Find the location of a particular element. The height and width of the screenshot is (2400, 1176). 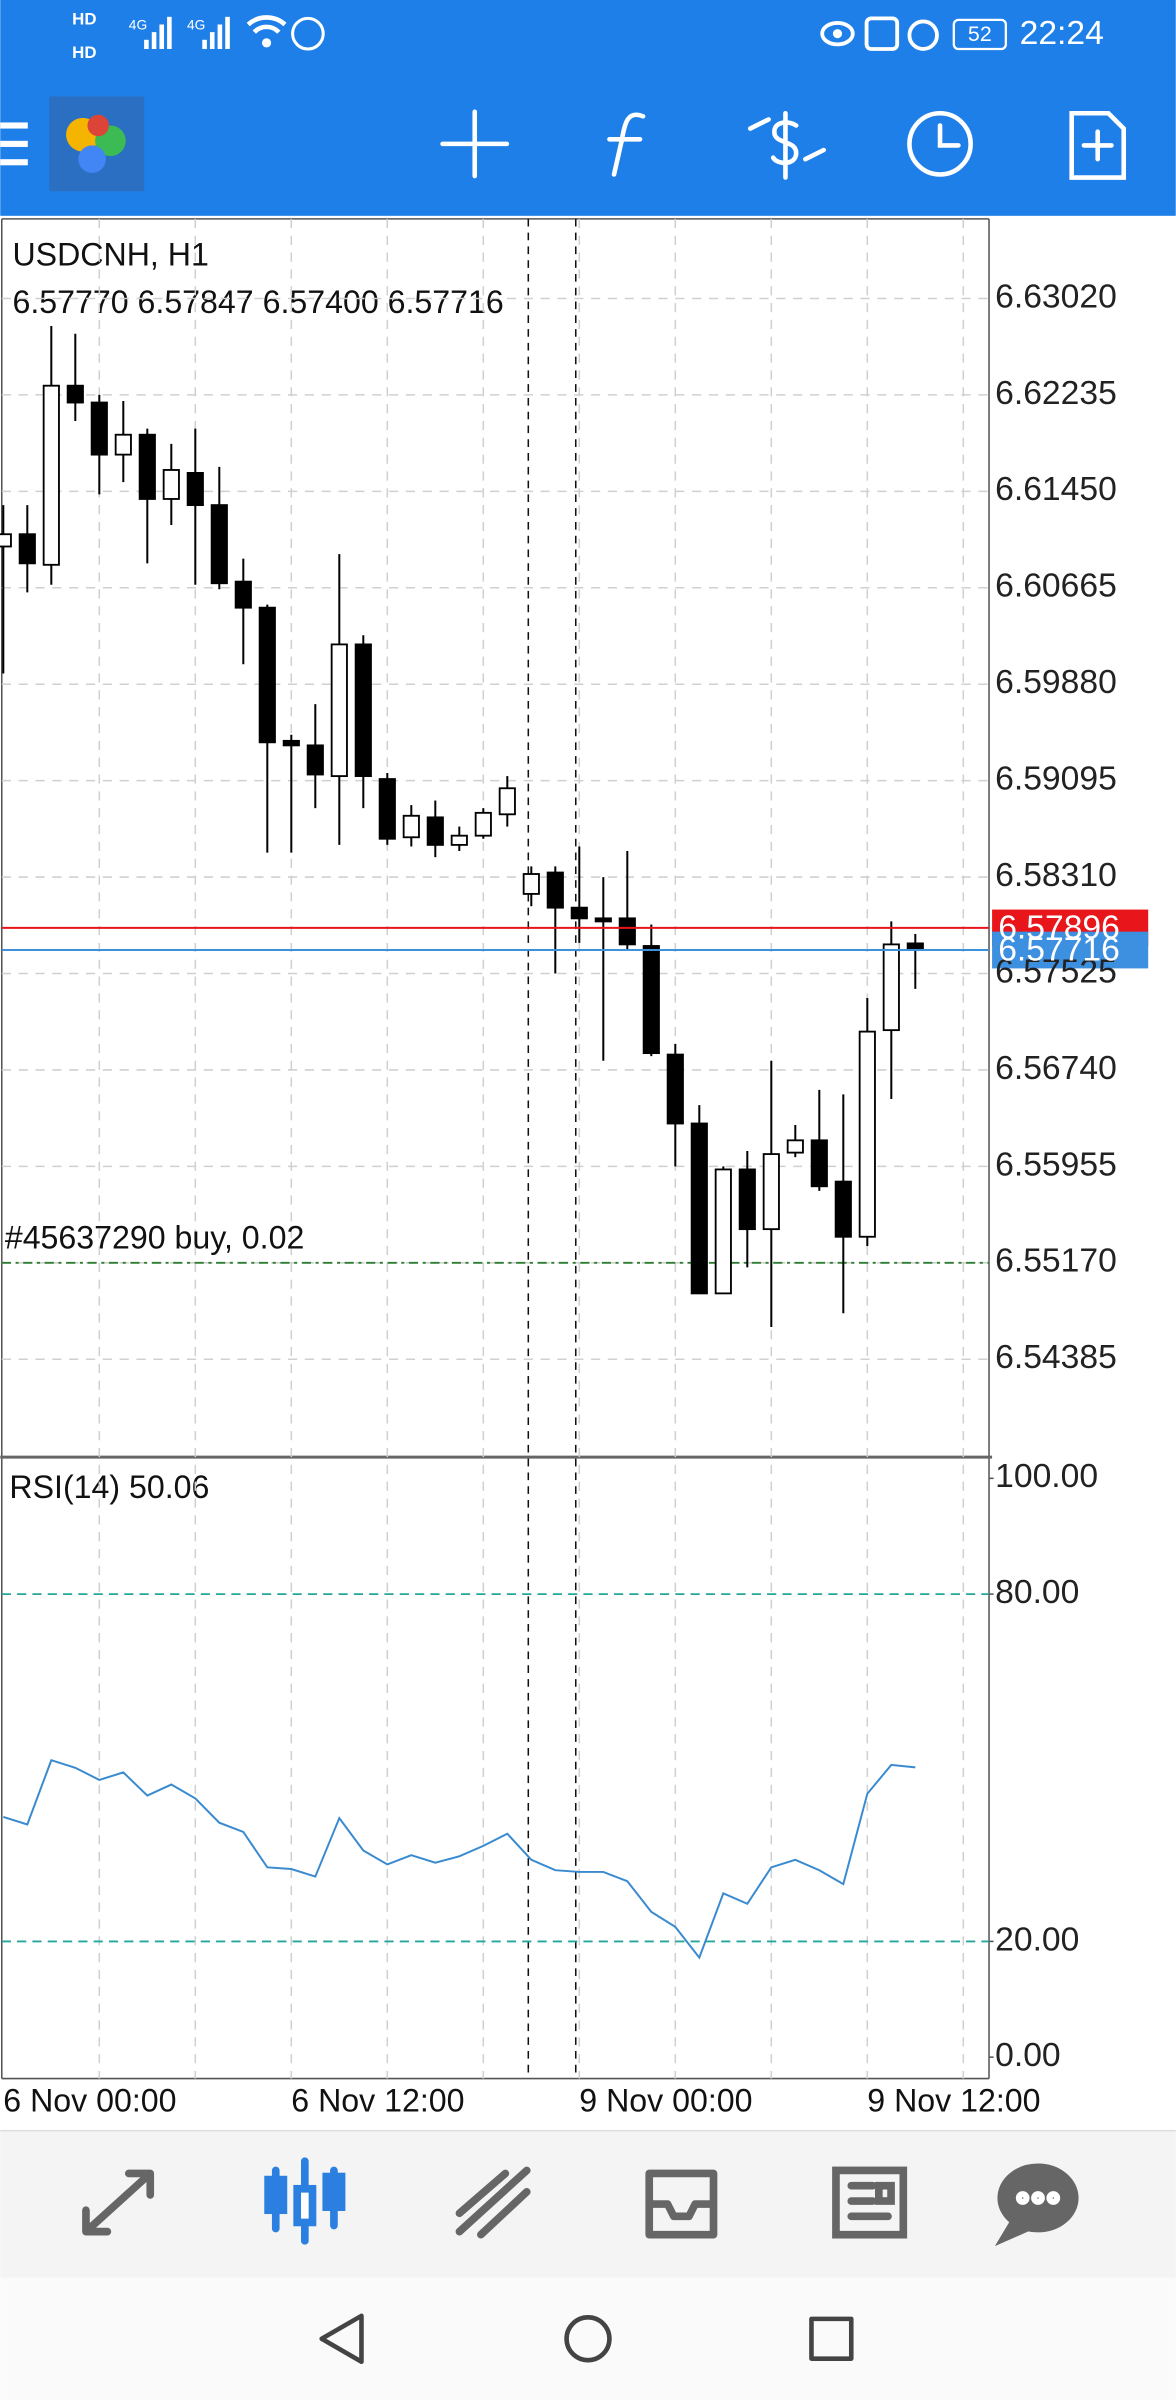

y-tick-label: 0.00 is located at coordinates (1028, 2055).